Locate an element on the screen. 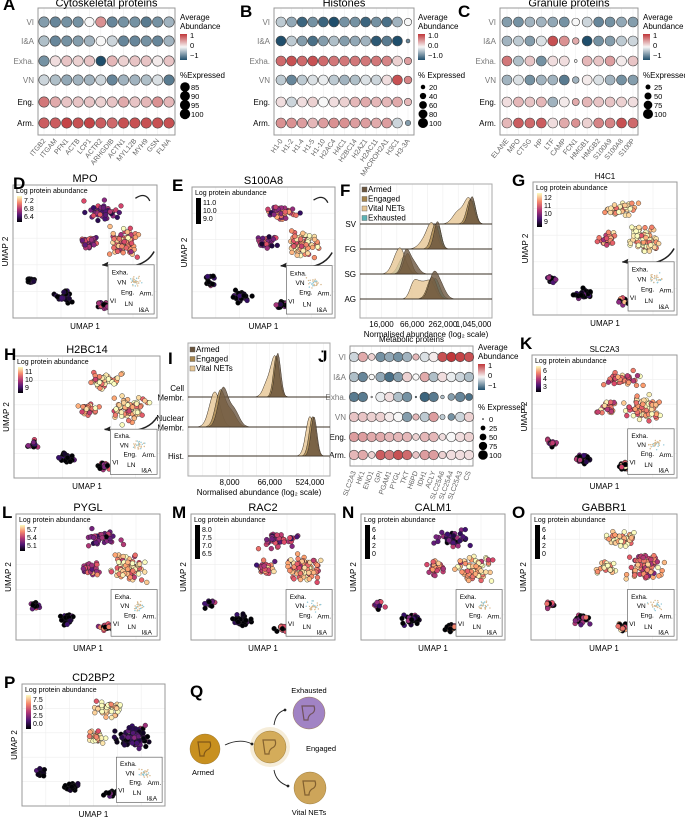 The width and height of the screenshot is (685, 829). panel-letter: M is located at coordinates (179, 512).